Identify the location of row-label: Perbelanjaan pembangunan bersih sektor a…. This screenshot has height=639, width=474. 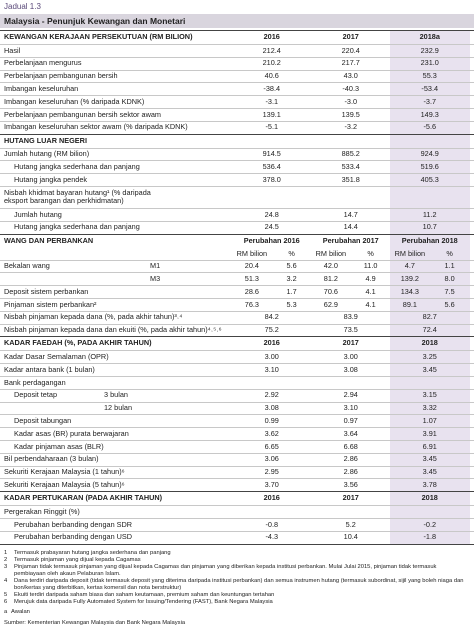
(82, 114).